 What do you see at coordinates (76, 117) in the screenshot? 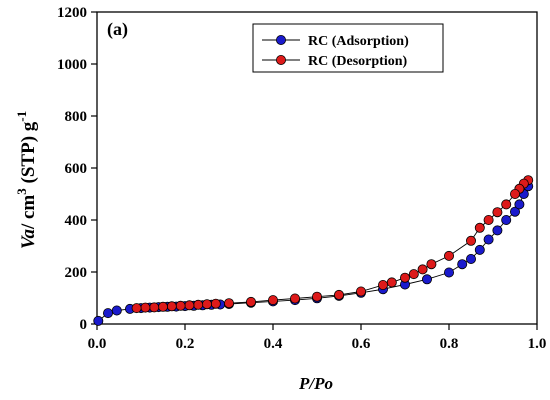
I see `y-tick-label: 800` at bounding box center [76, 117].